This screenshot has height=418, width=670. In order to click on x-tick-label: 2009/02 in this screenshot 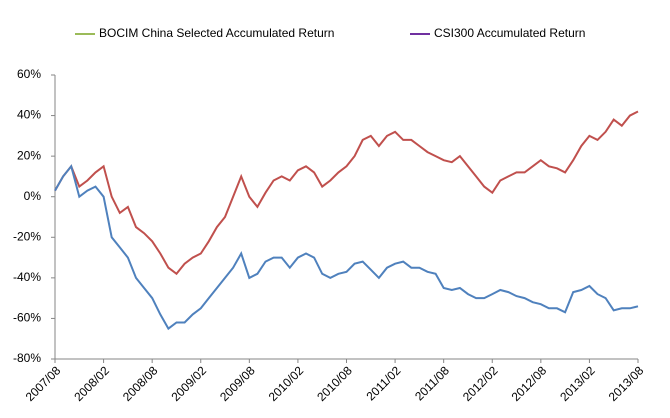, I will do `click(189, 383)`.